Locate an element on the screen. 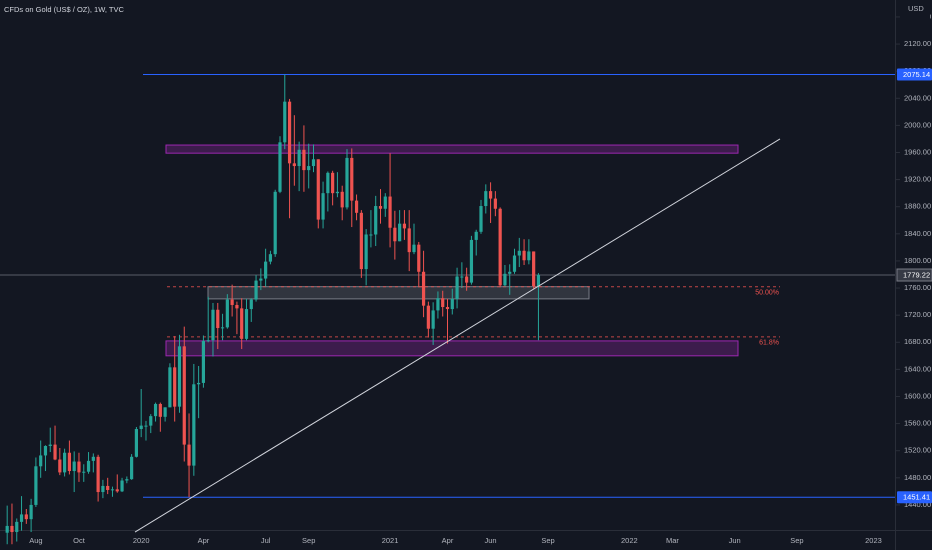  y-tick-label: 1480.00 is located at coordinates (917, 477).